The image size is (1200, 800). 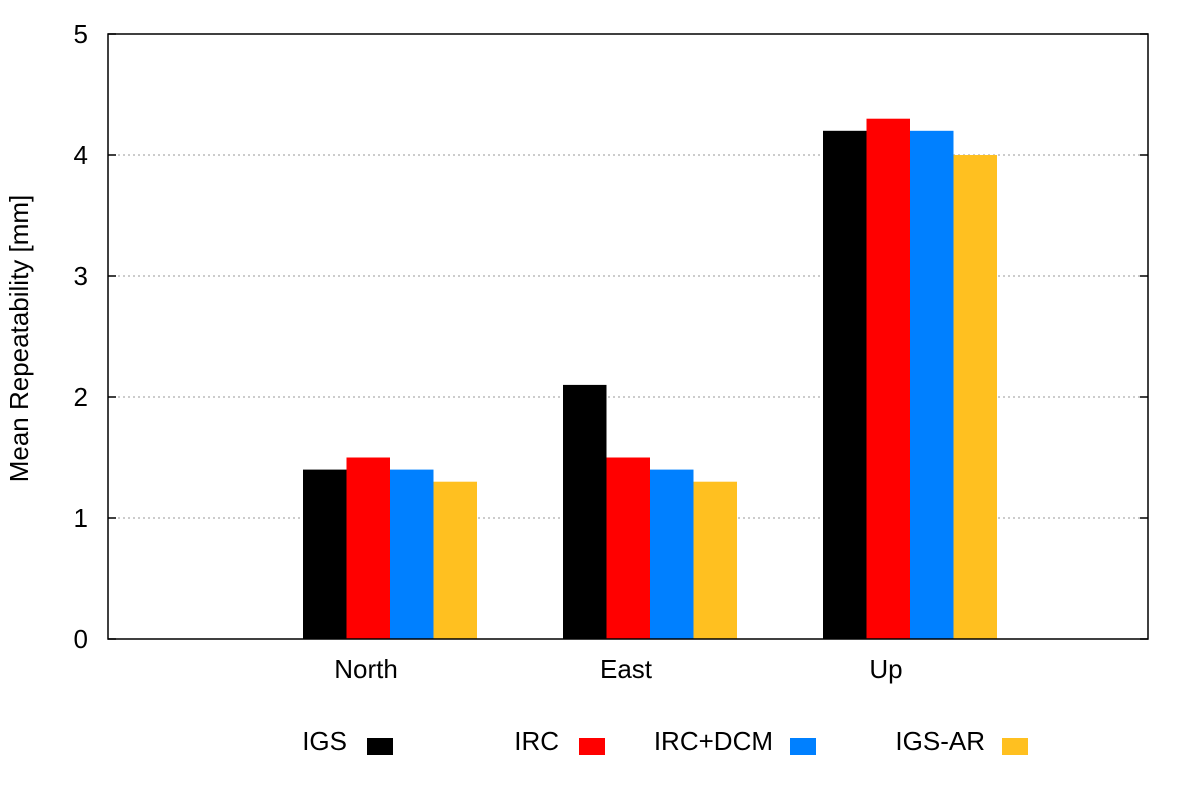 What do you see at coordinates (975, 397) in the screenshot?
I see `bar-igs-ar-up` at bounding box center [975, 397].